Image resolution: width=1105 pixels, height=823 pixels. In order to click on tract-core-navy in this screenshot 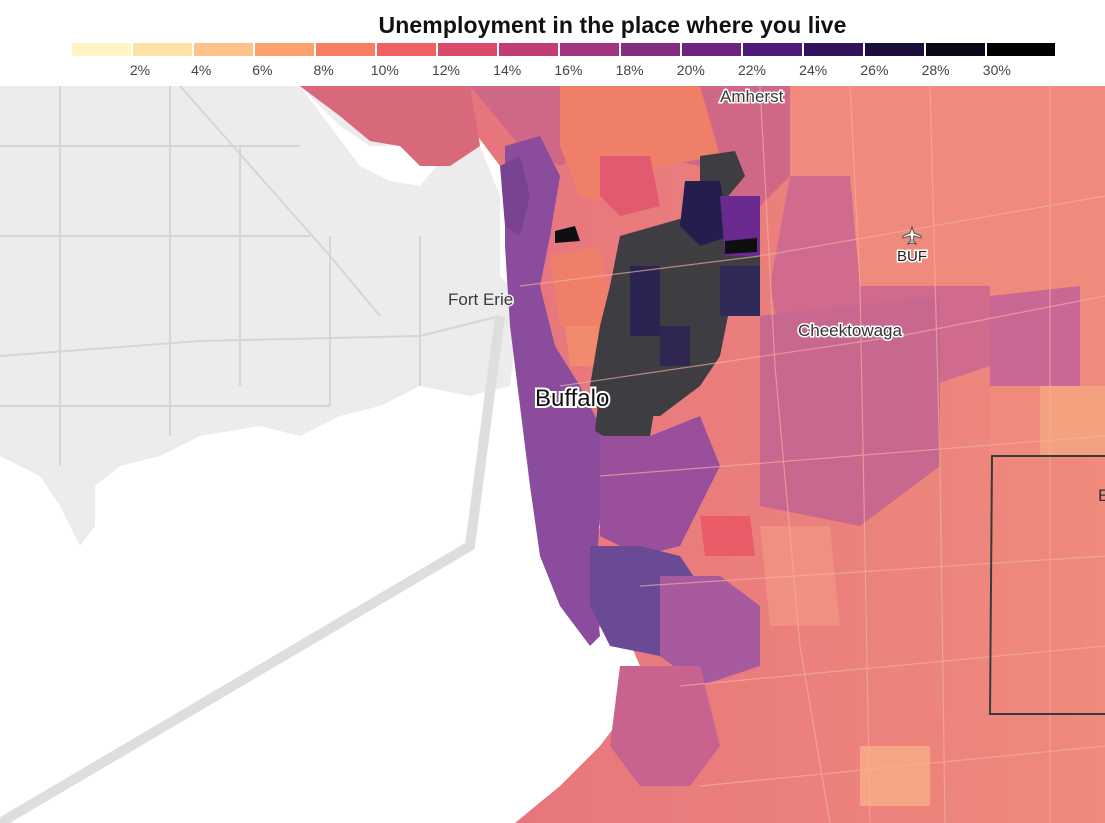, I will do `click(645, 301)`.